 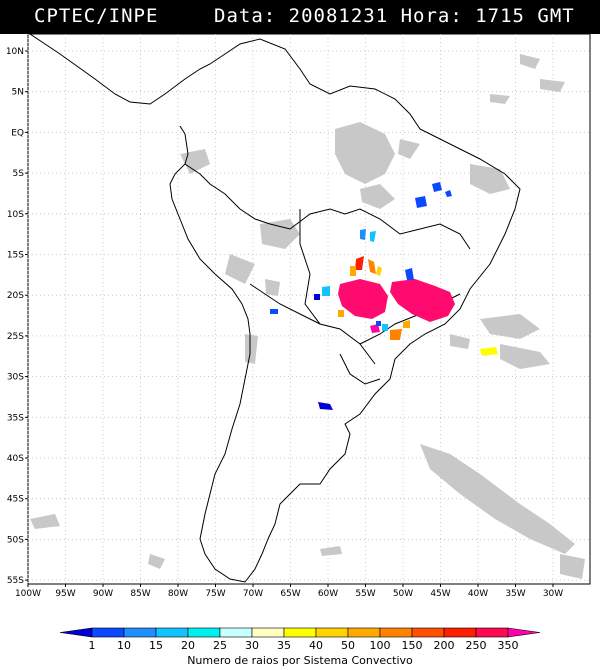 I want to click on lightning-cells, so click(x=384, y=296).